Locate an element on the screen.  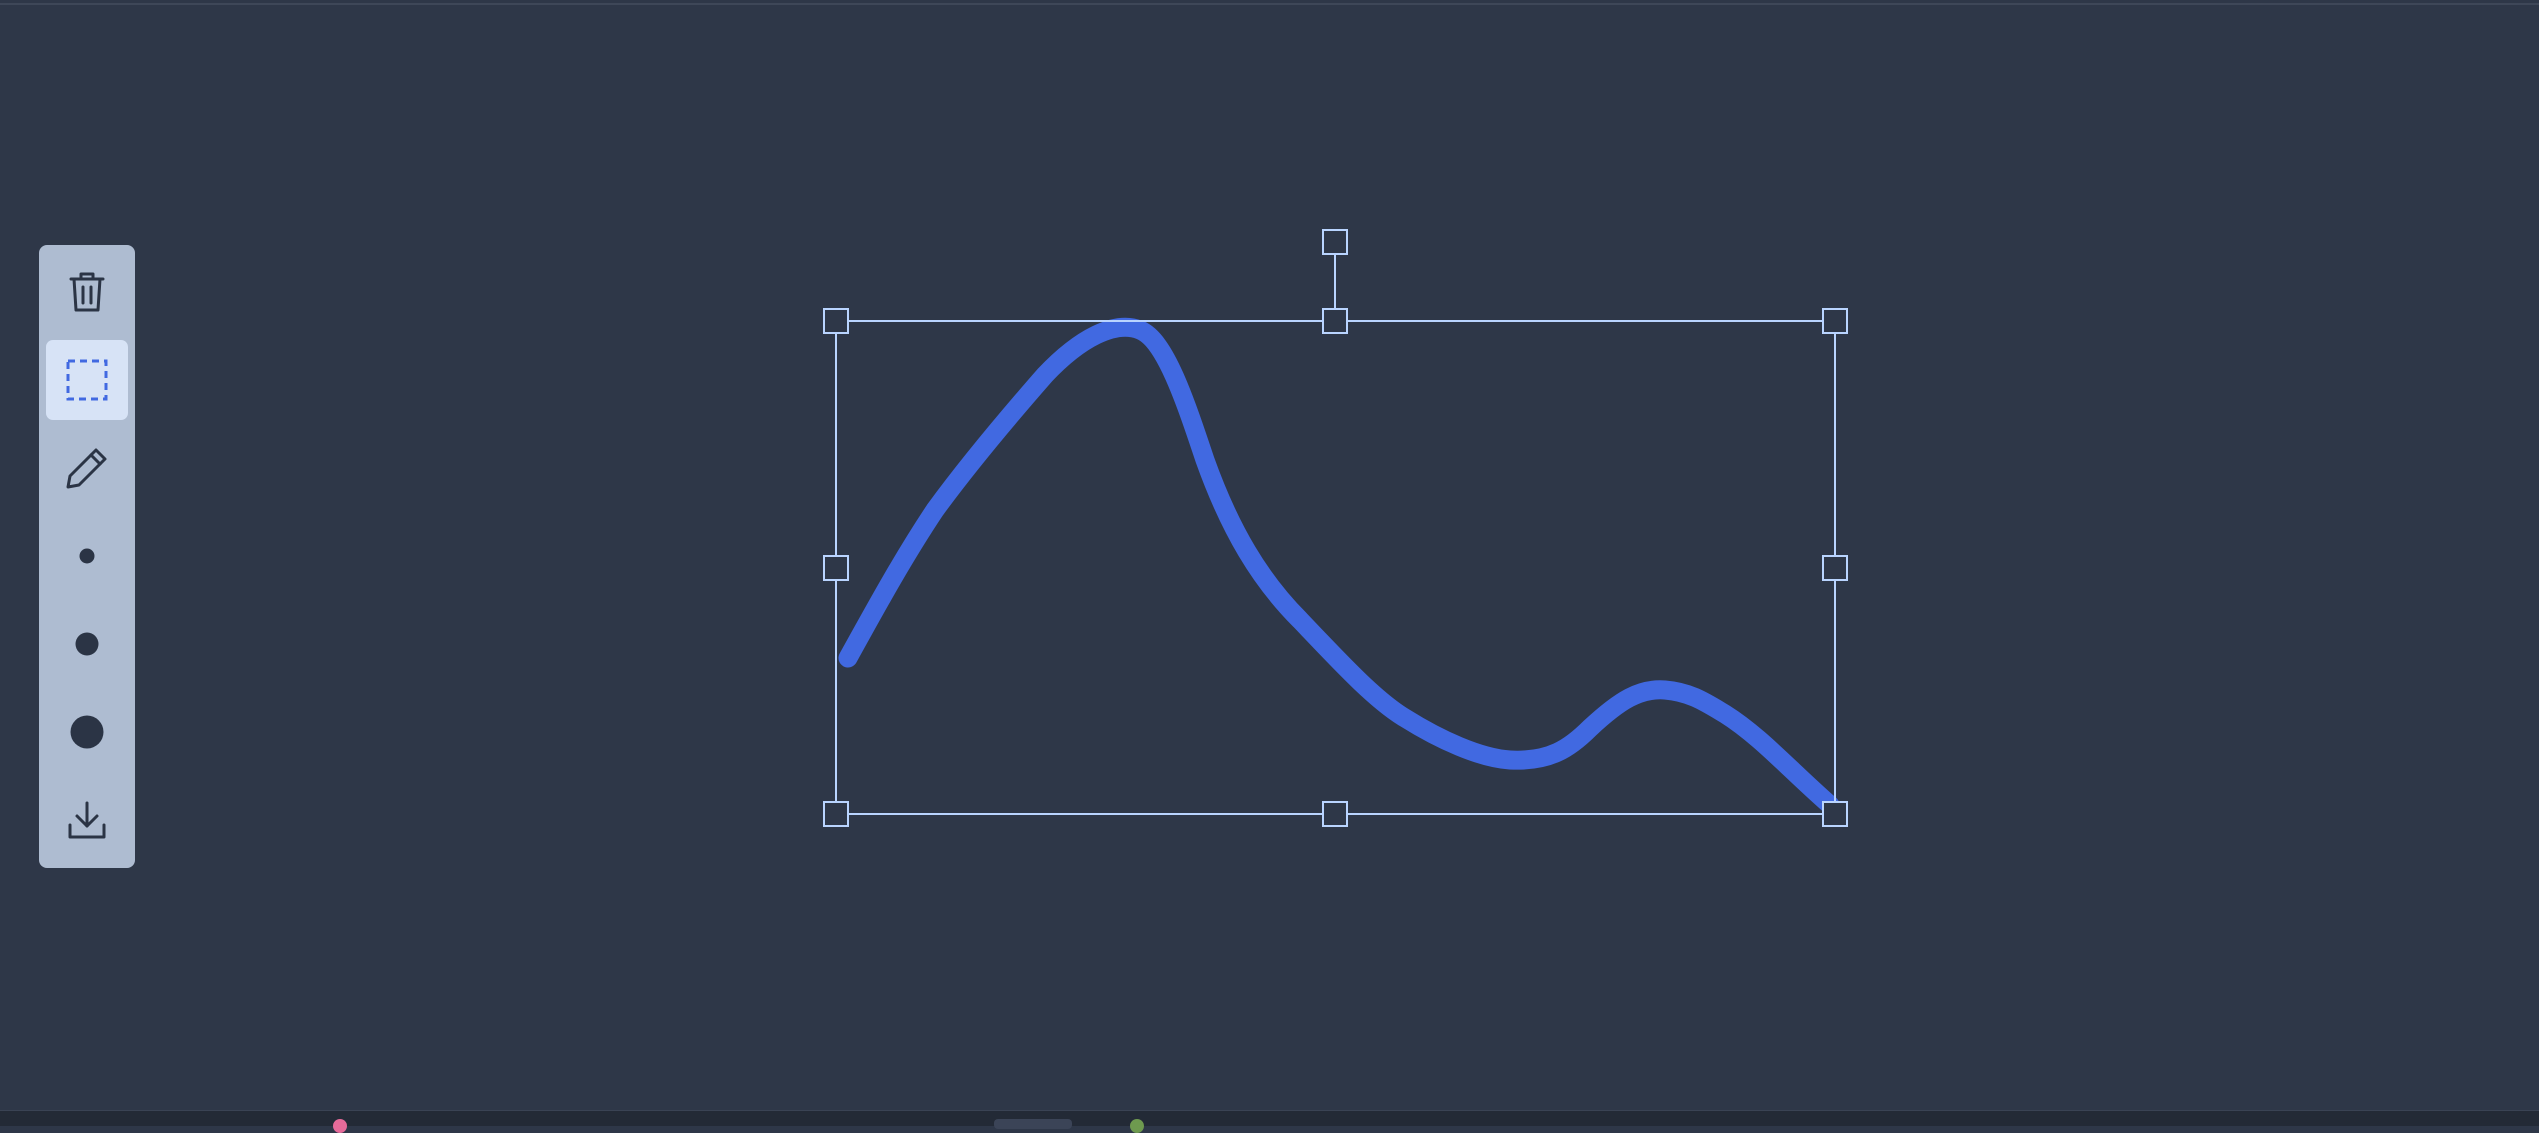
select-tool-button is located at coordinates (87, 380).